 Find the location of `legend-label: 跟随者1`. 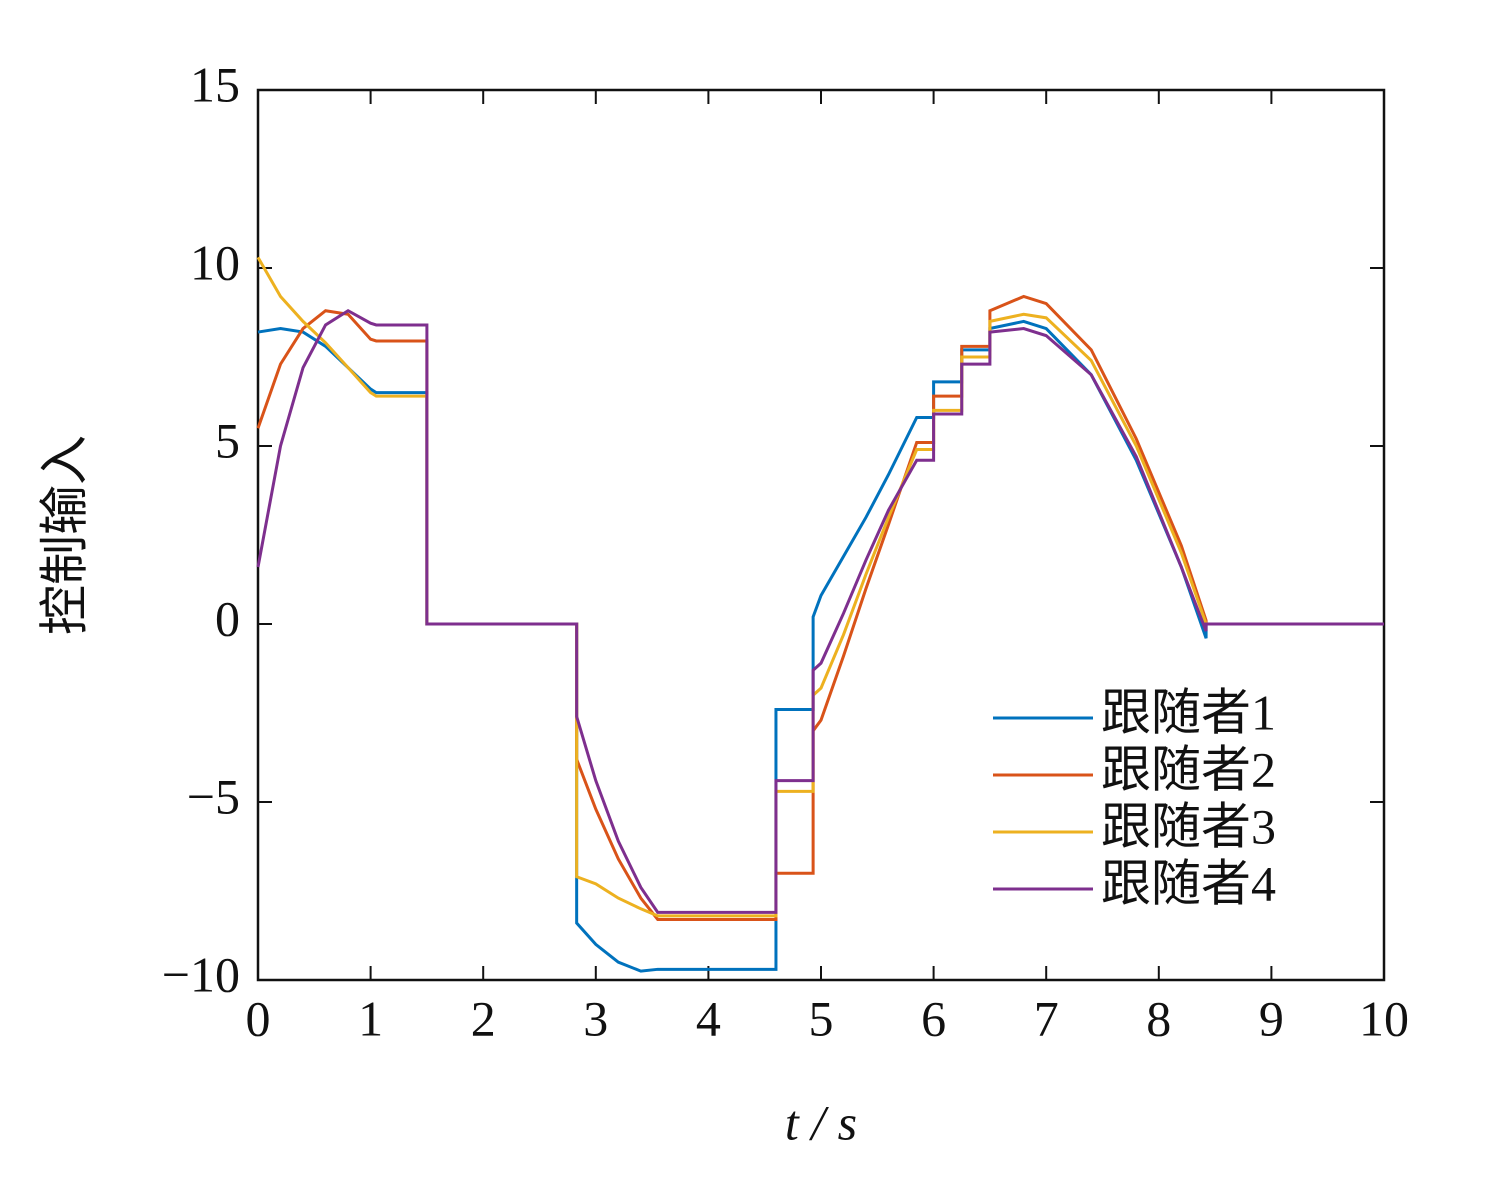

legend-label: 跟随者1 is located at coordinates (1188, 712).